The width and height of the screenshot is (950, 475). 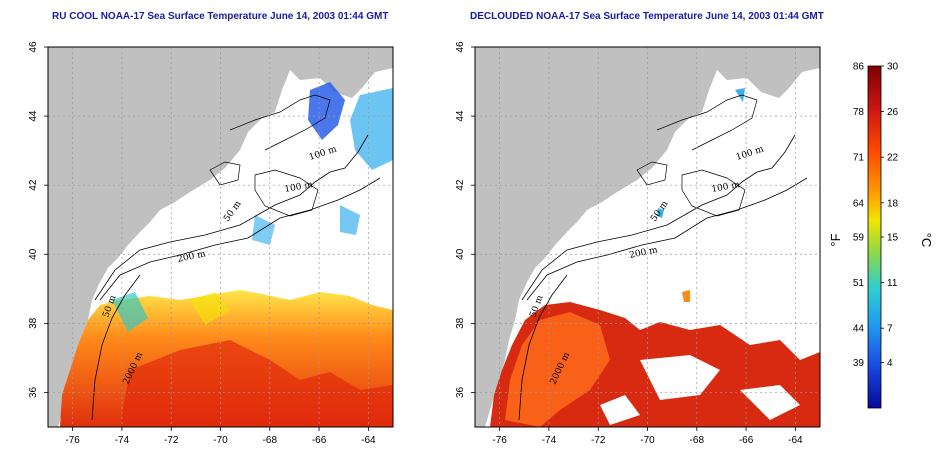 I want to click on fahrenheit-tick-label: 44, so click(x=859, y=329).